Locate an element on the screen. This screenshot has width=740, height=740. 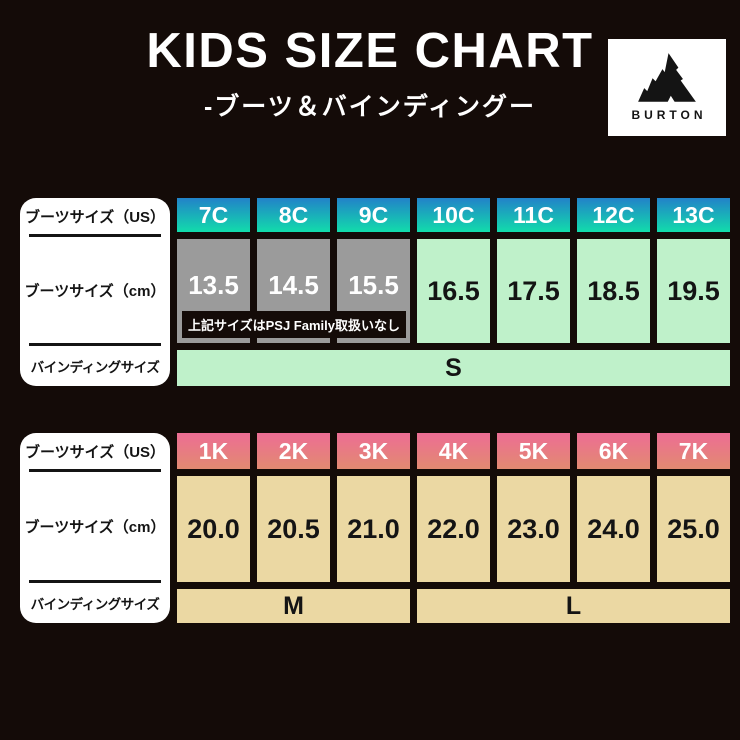
binding-size-s: S is located at coordinates (453, 368).